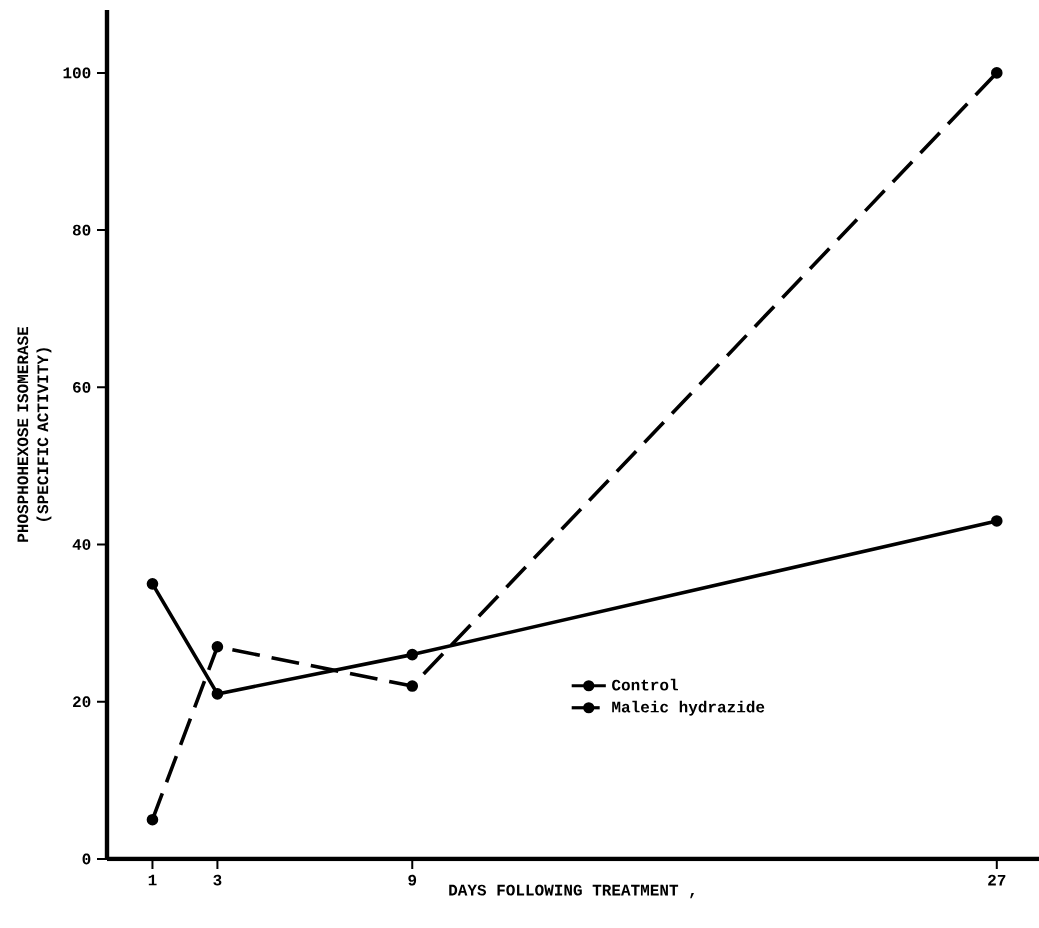 The width and height of the screenshot is (1039, 928). What do you see at coordinates (82, 387) in the screenshot?
I see `y-tick-label: 60` at bounding box center [82, 387].